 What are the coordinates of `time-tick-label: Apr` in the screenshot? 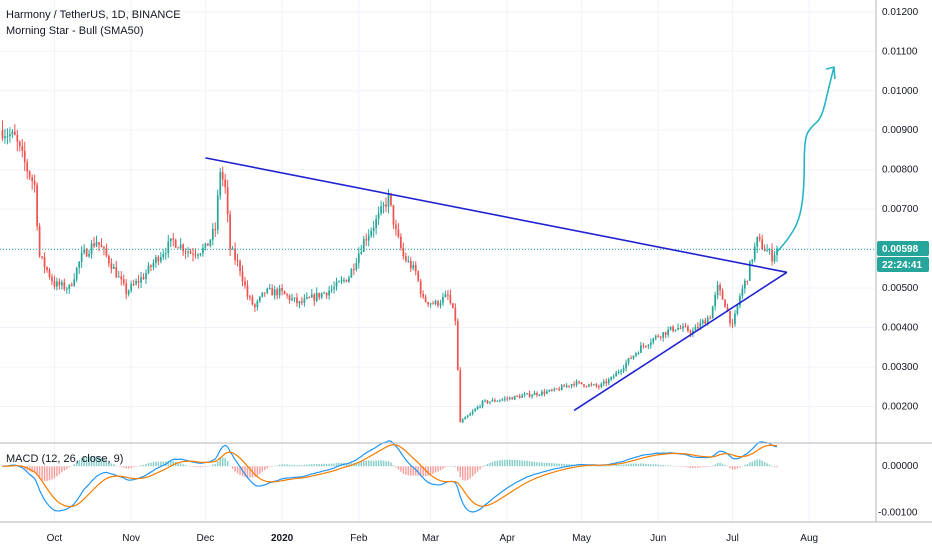 It's located at (508, 538).